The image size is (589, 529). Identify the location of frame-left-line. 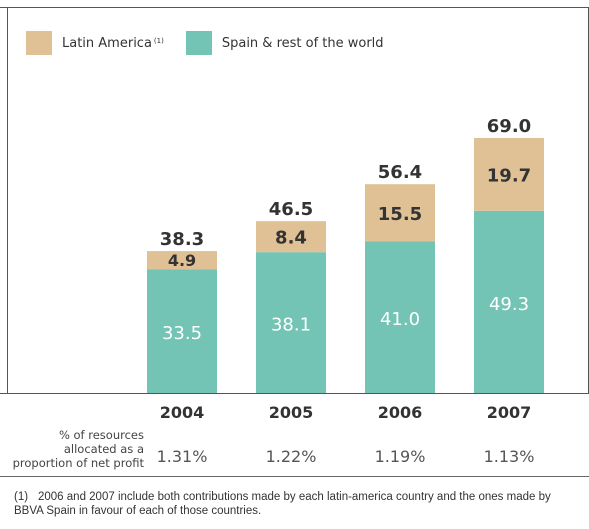
(7, 200).